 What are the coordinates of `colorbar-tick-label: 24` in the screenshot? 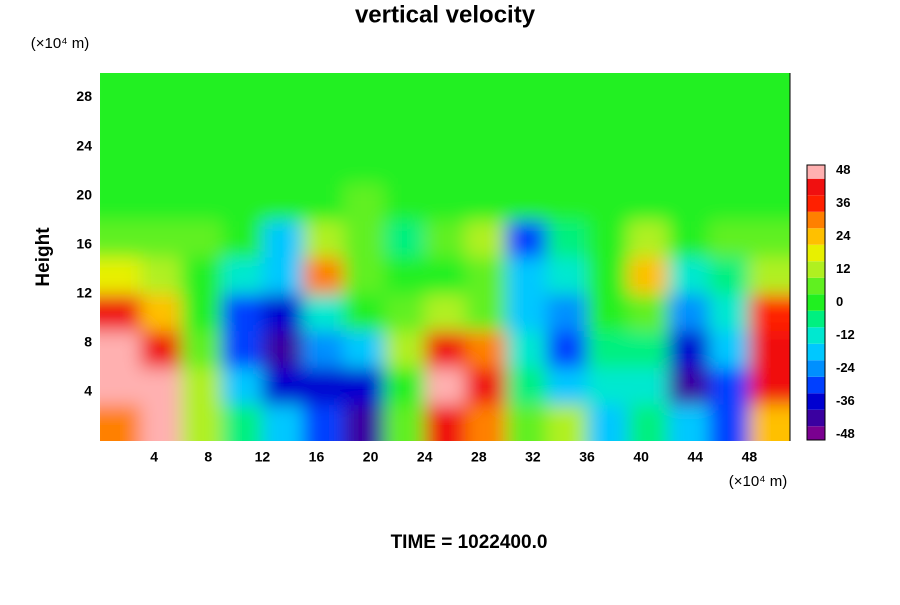 It's located at (843, 235).